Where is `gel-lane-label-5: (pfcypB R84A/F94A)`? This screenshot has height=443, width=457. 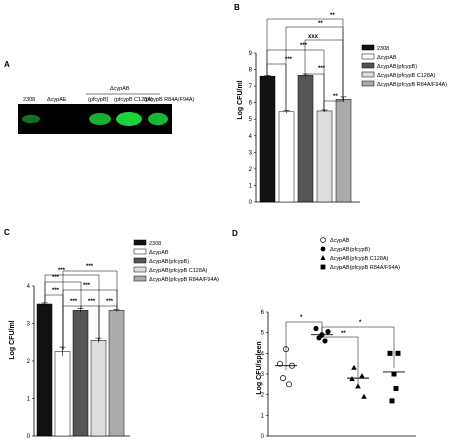
gel-lane-label-5: (pfcypB R84A/F94A) is located at coordinates (169, 100).